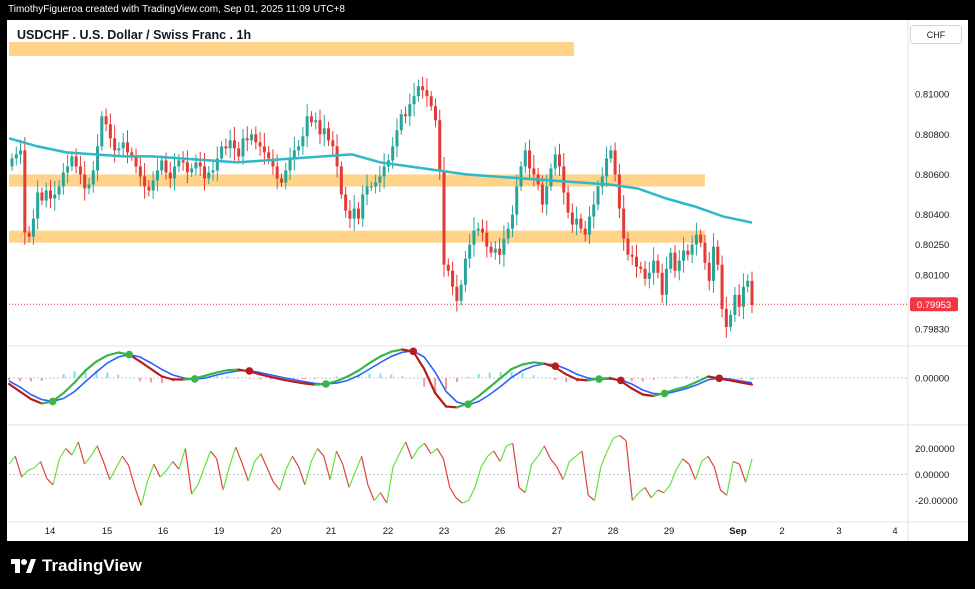  I want to click on x-tick-label: 19, so click(219, 531).